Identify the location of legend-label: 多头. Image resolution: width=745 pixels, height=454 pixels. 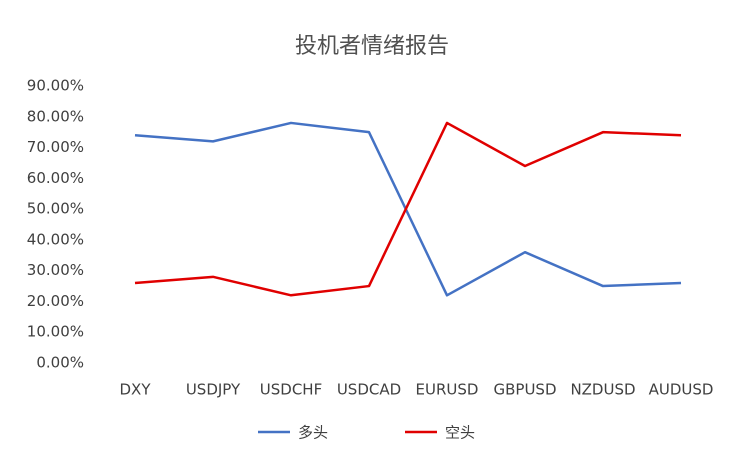
(313, 433).